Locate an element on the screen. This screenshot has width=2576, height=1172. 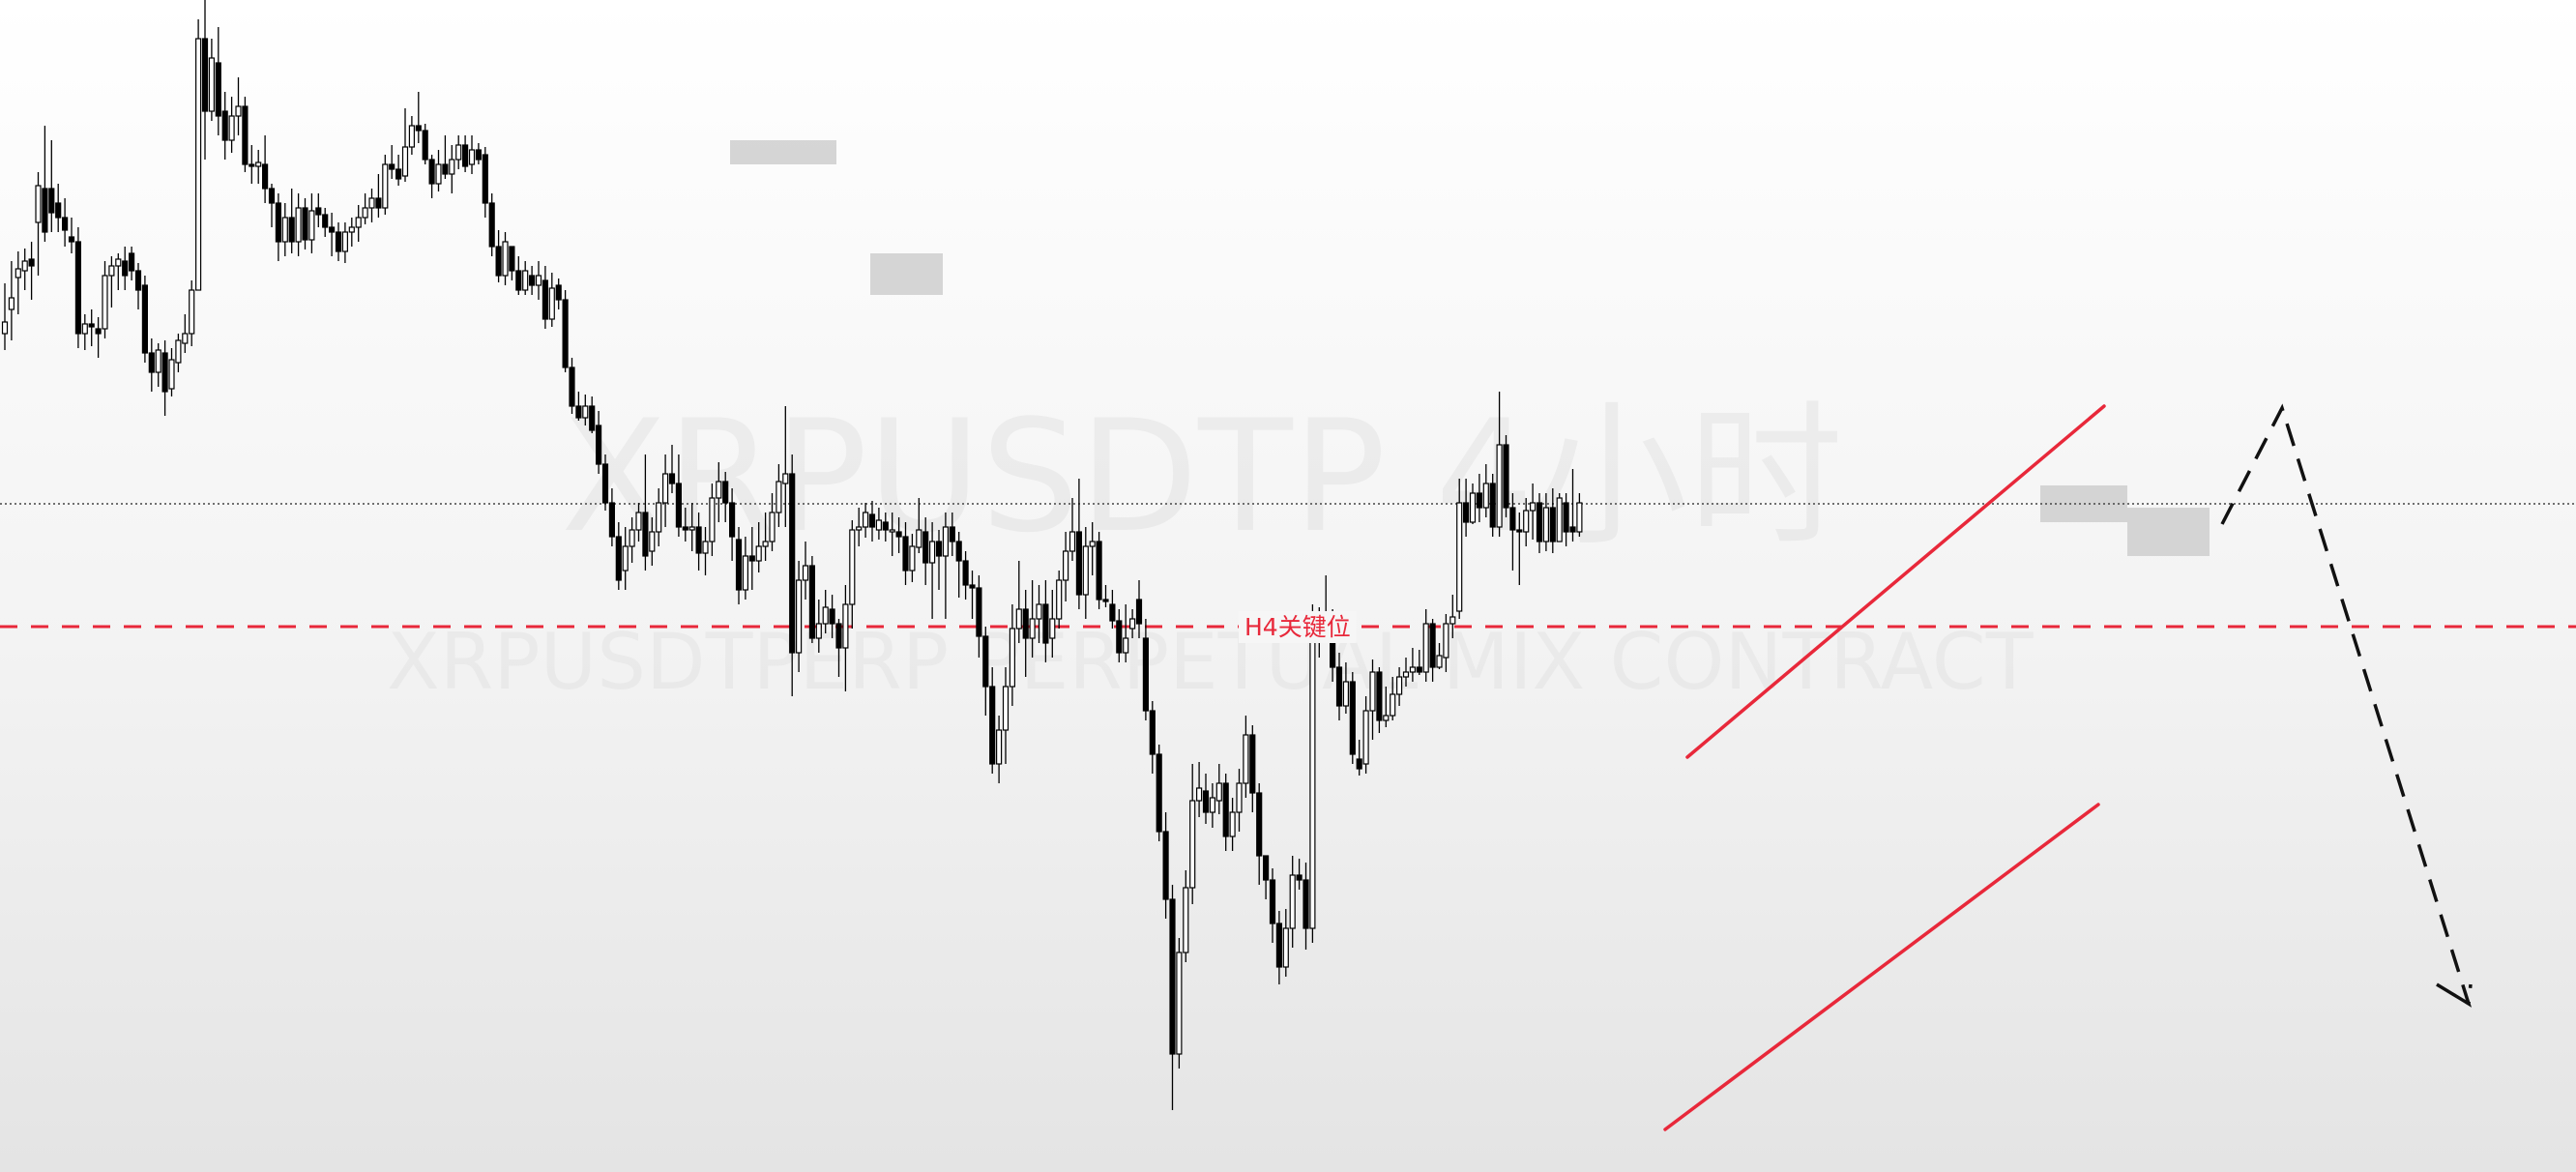
level-label-bg is located at coordinates (1298, 627).